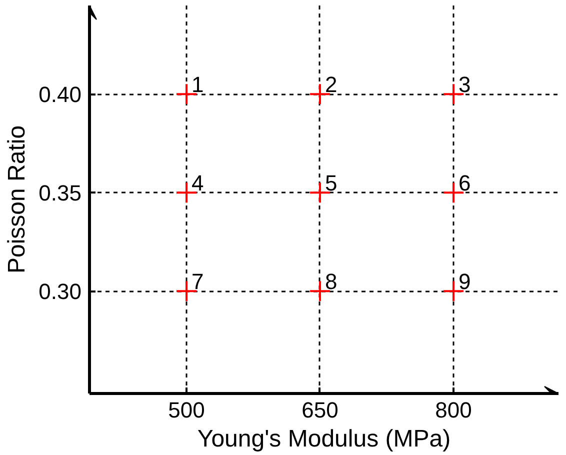  Describe the element at coordinates (453, 410) in the screenshot. I see `x-tick-label: 800` at that location.